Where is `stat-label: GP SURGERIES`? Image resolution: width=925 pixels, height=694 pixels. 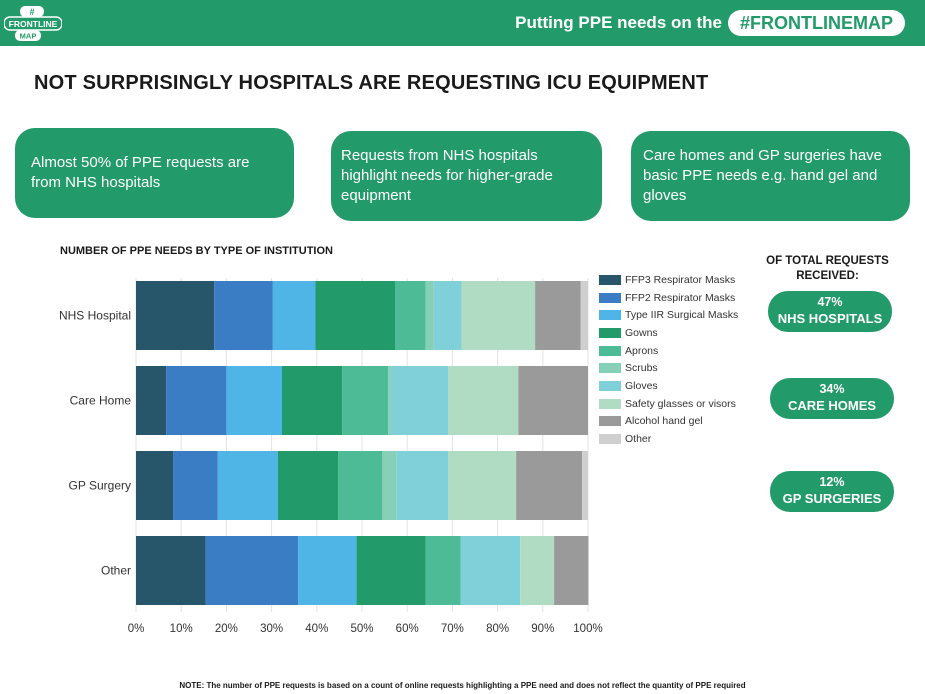 stat-label: GP SURGERIES is located at coordinates (832, 498).